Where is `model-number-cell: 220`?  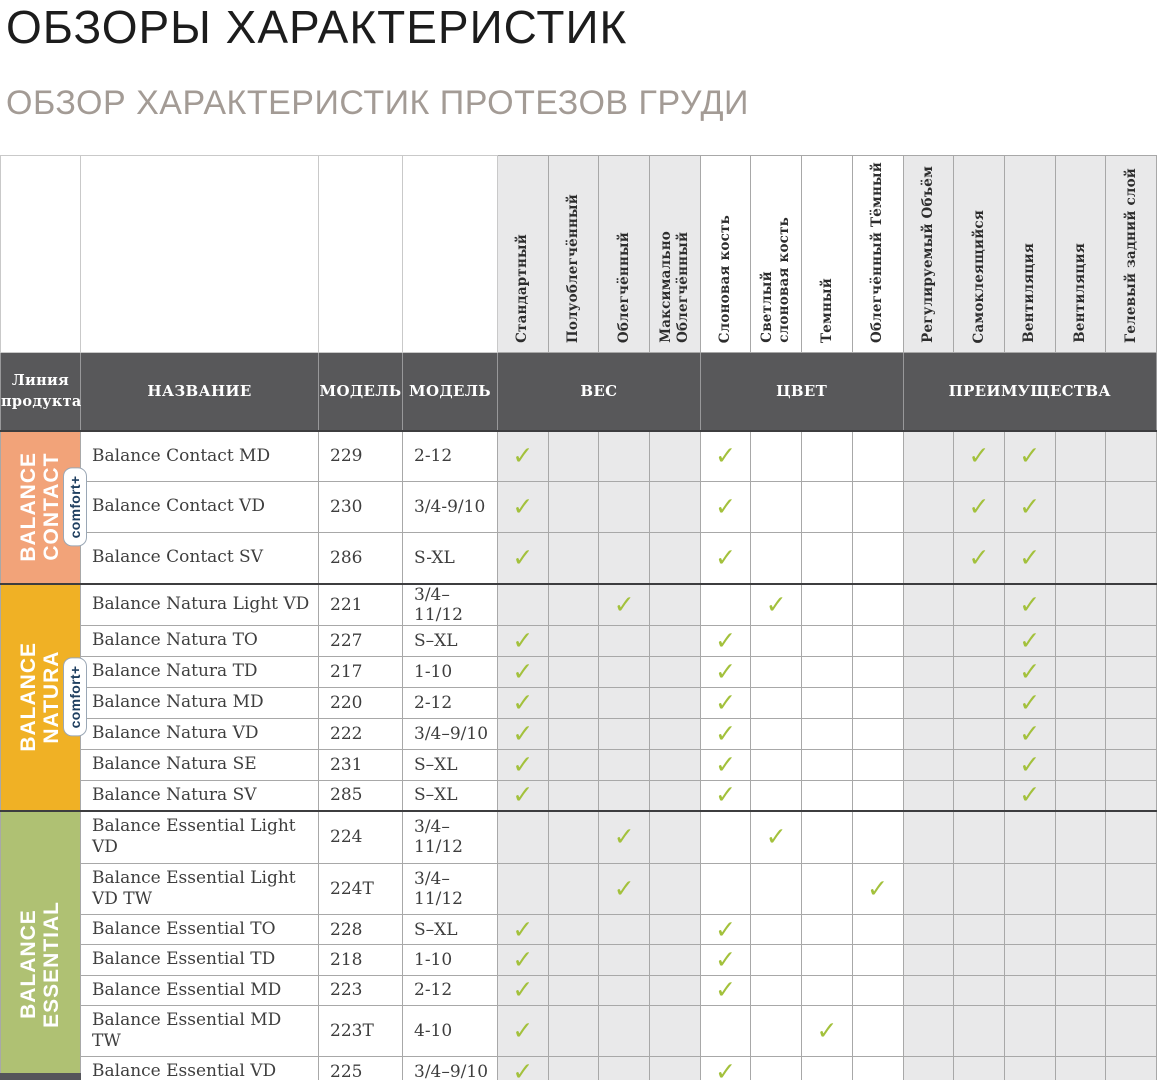
model-number-cell: 220 is located at coordinates (360, 702).